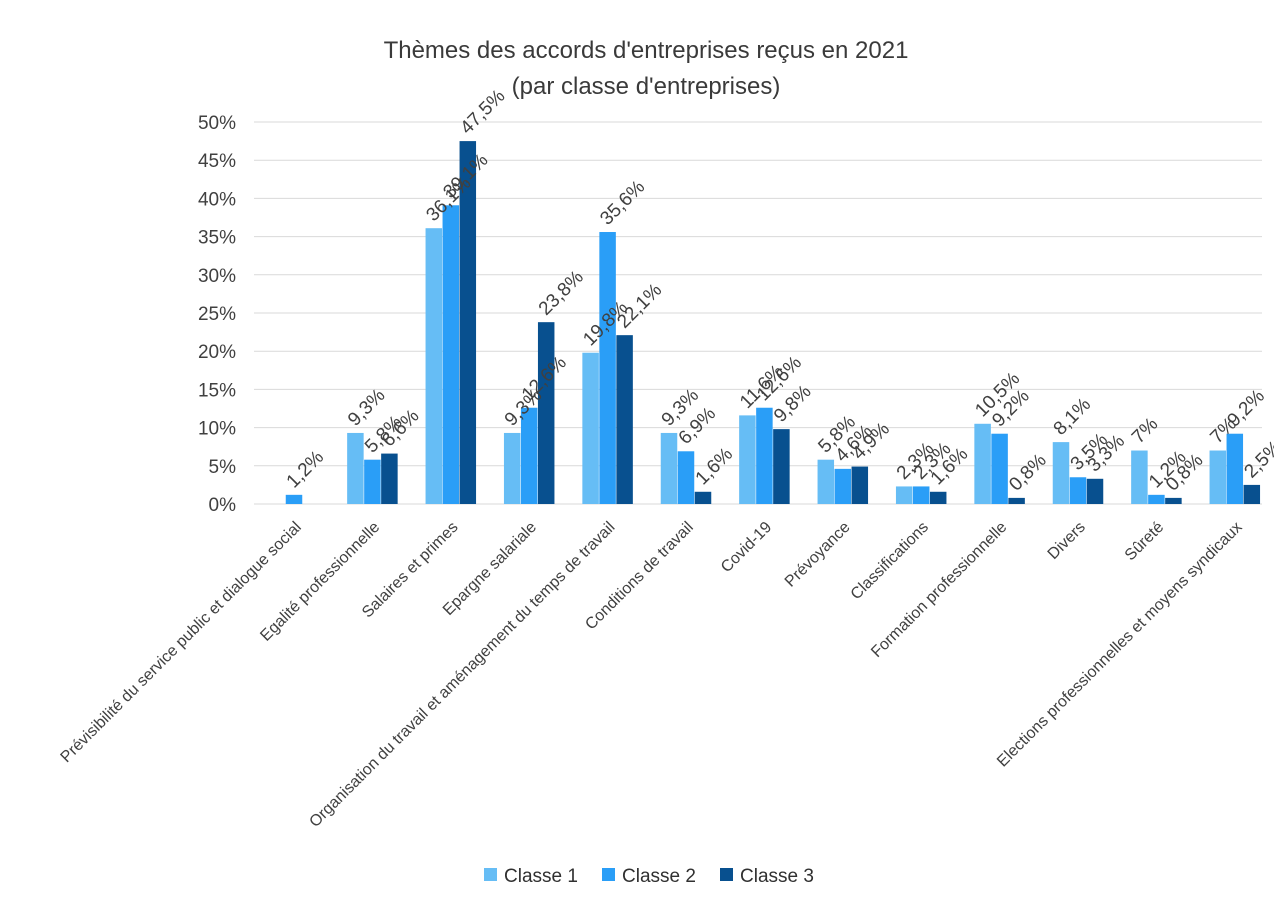 This screenshot has height=908, width=1274. Describe the element at coordinates (217, 238) in the screenshot. I see `y-tick-label: 35%` at that location.